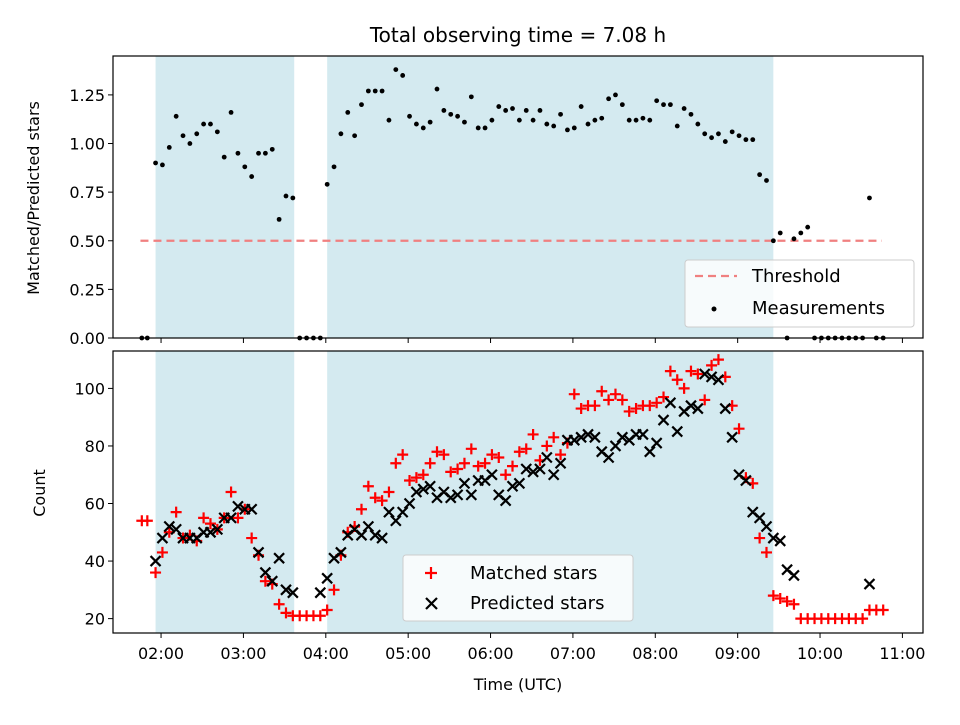 The image size is (960, 725). What do you see at coordinates (243, 653) in the screenshot?
I see `x-tick-label: 03:00` at bounding box center [243, 653].